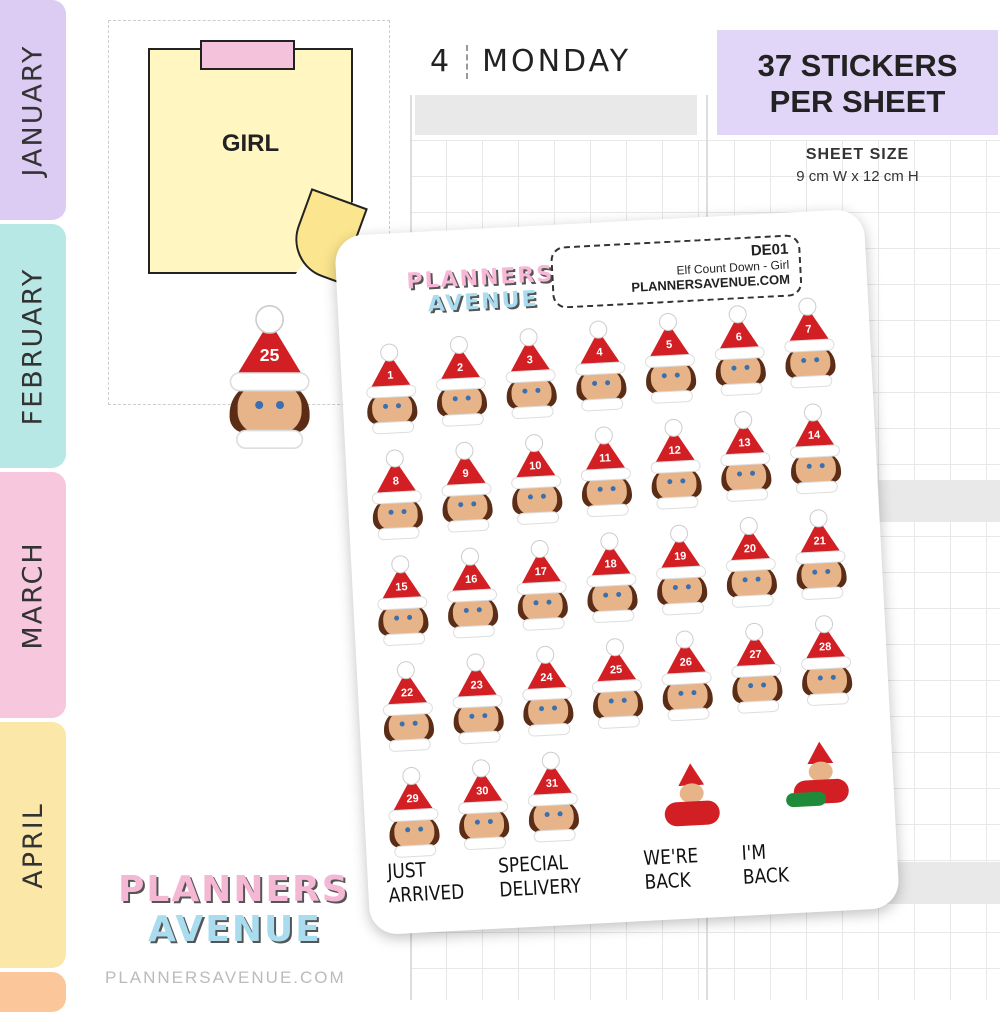  What do you see at coordinates (686, 662) in the screenshot?
I see `elf-number: 26` at bounding box center [686, 662].